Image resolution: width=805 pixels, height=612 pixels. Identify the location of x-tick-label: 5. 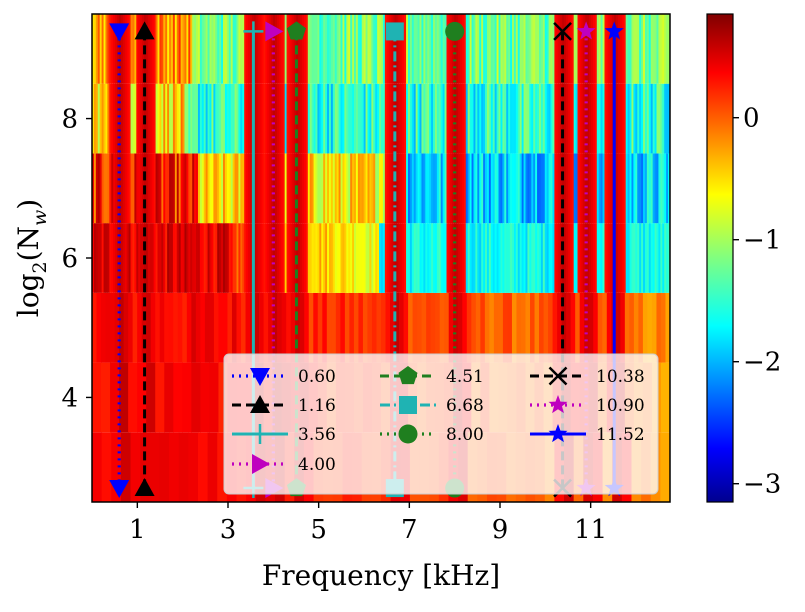
(318, 530).